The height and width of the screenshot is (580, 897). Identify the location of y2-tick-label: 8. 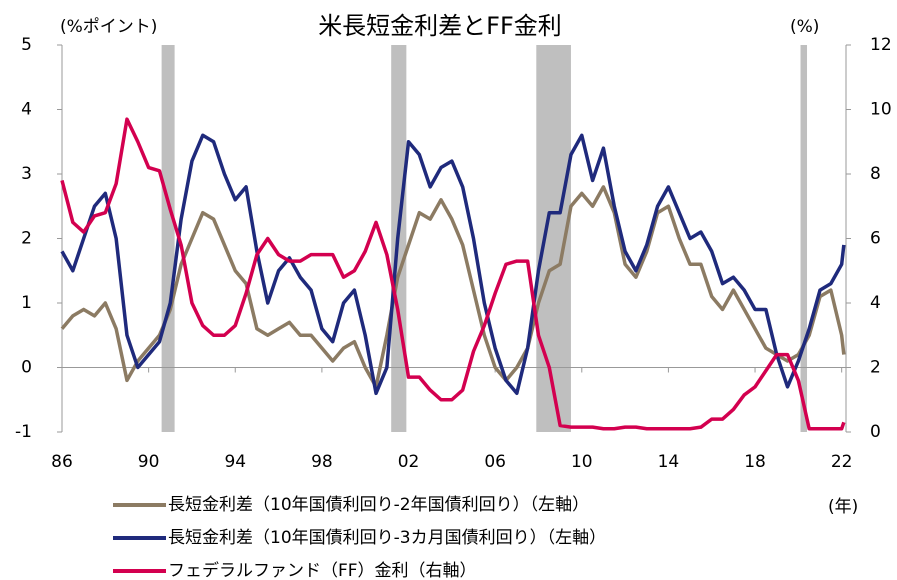
(875, 174).